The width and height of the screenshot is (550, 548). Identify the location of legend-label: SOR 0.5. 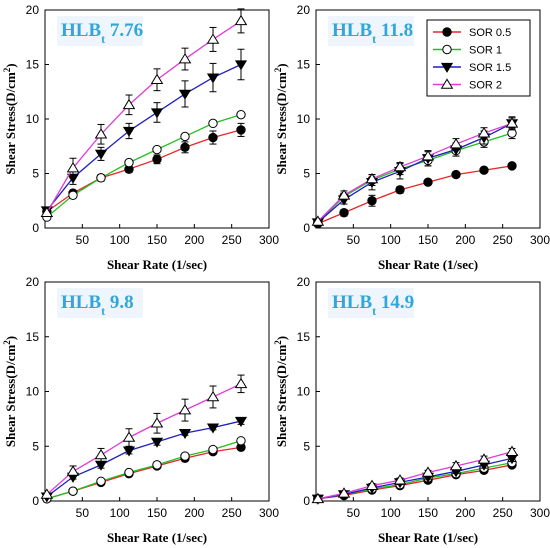
(490, 33).